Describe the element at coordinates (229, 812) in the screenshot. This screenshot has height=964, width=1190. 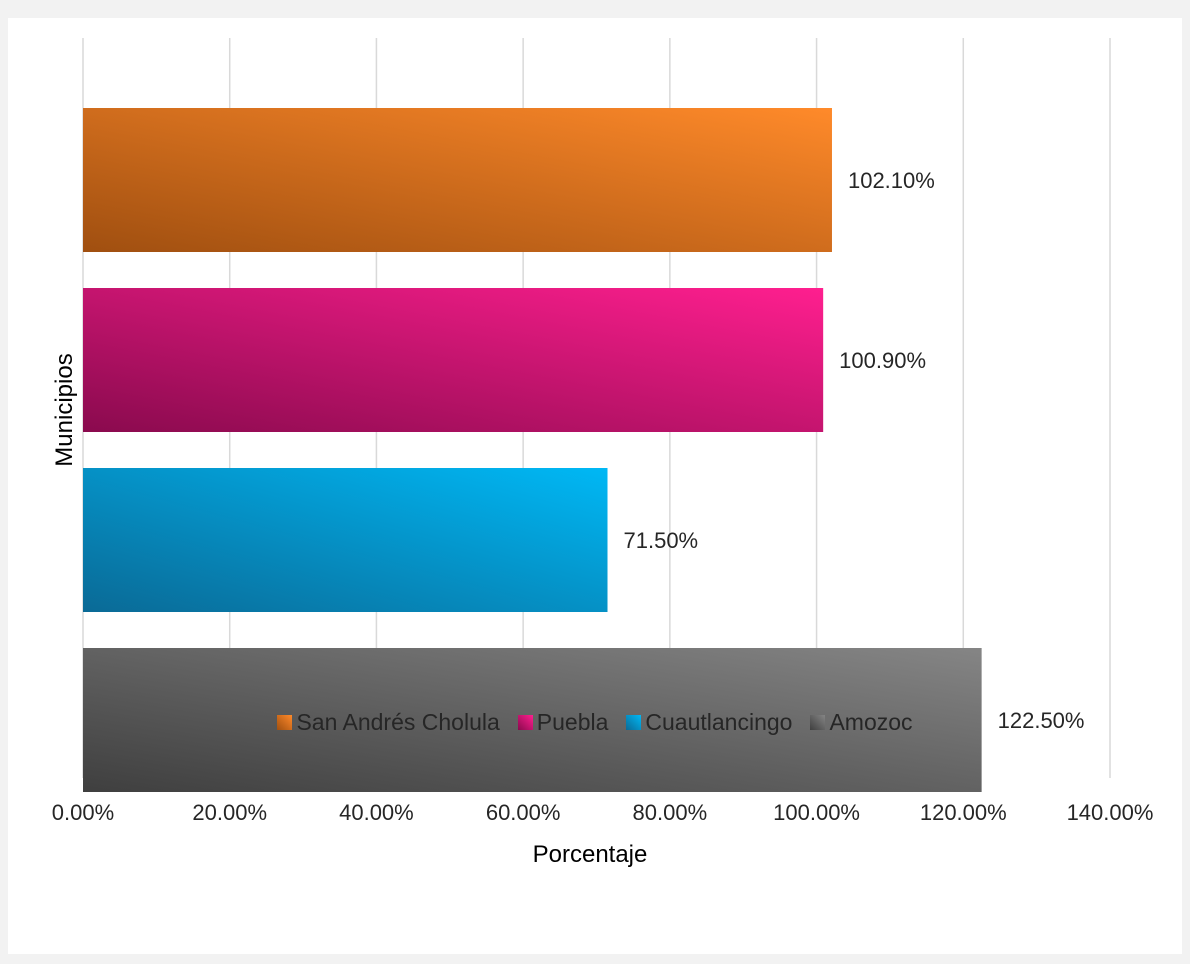
I see `x-tick-label: 20.00%` at that location.